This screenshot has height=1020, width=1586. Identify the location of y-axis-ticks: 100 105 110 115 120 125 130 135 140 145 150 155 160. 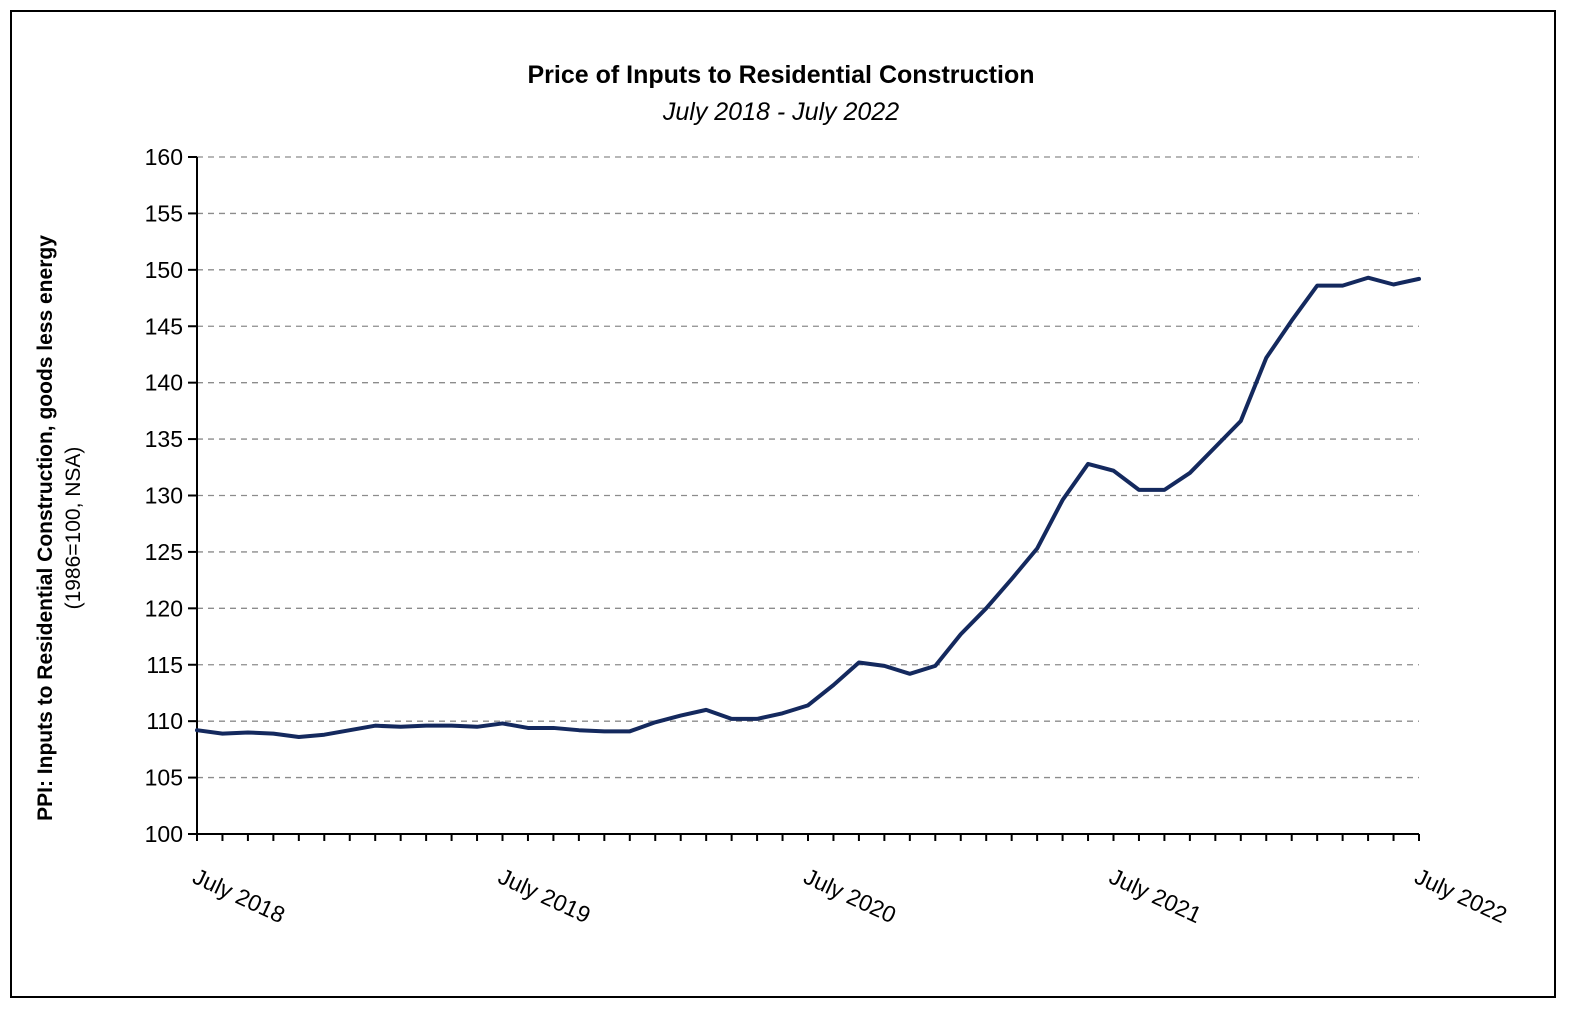
(171, 495).